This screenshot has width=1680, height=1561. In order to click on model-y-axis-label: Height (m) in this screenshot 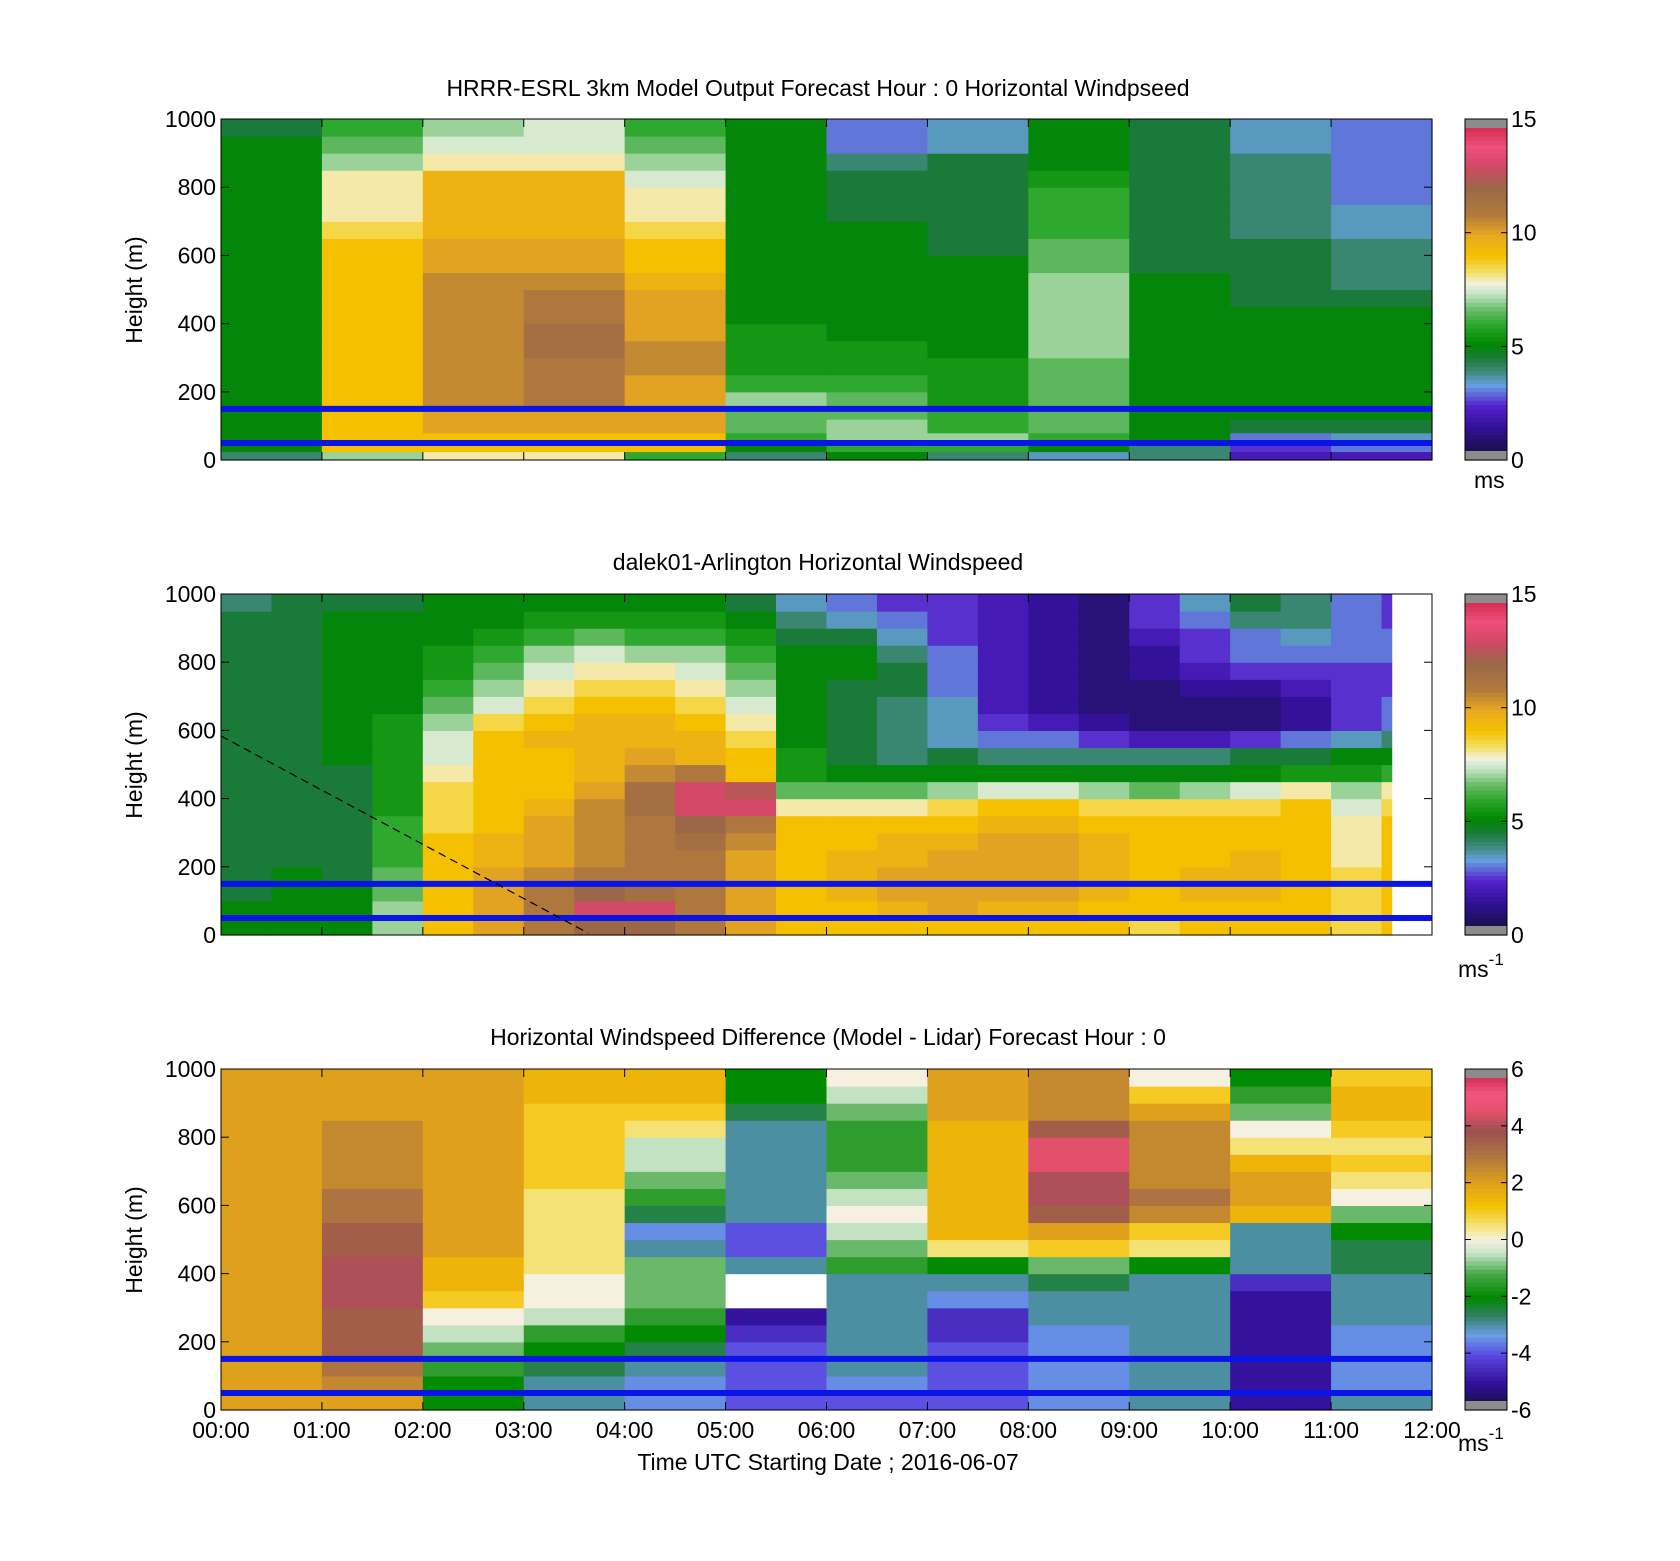, I will do `click(134, 289)`.